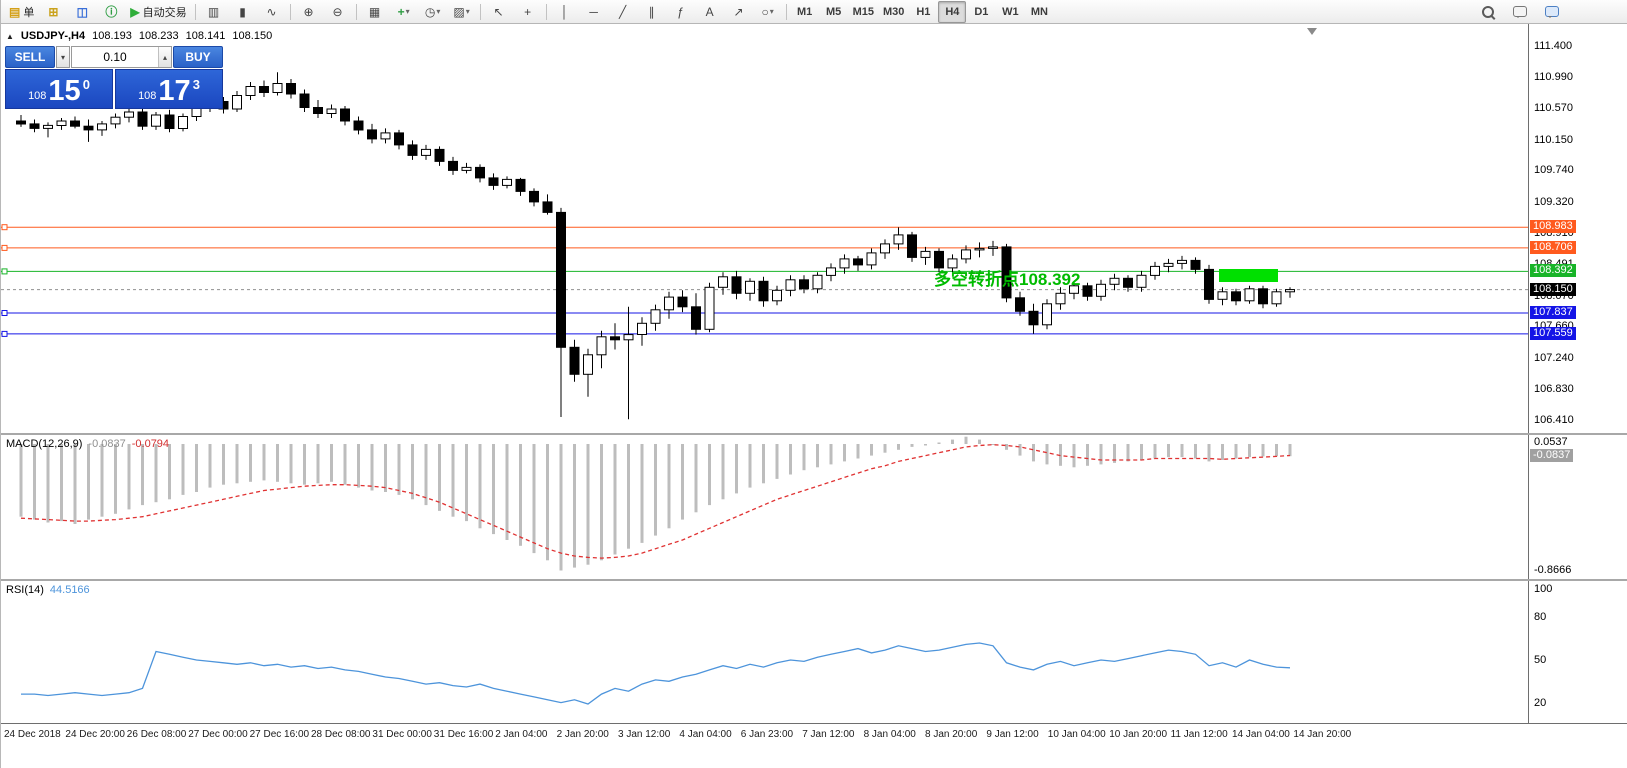  What do you see at coordinates (1553, 333) in the screenshot?
I see `price-level-badge: 107.559` at bounding box center [1553, 333].